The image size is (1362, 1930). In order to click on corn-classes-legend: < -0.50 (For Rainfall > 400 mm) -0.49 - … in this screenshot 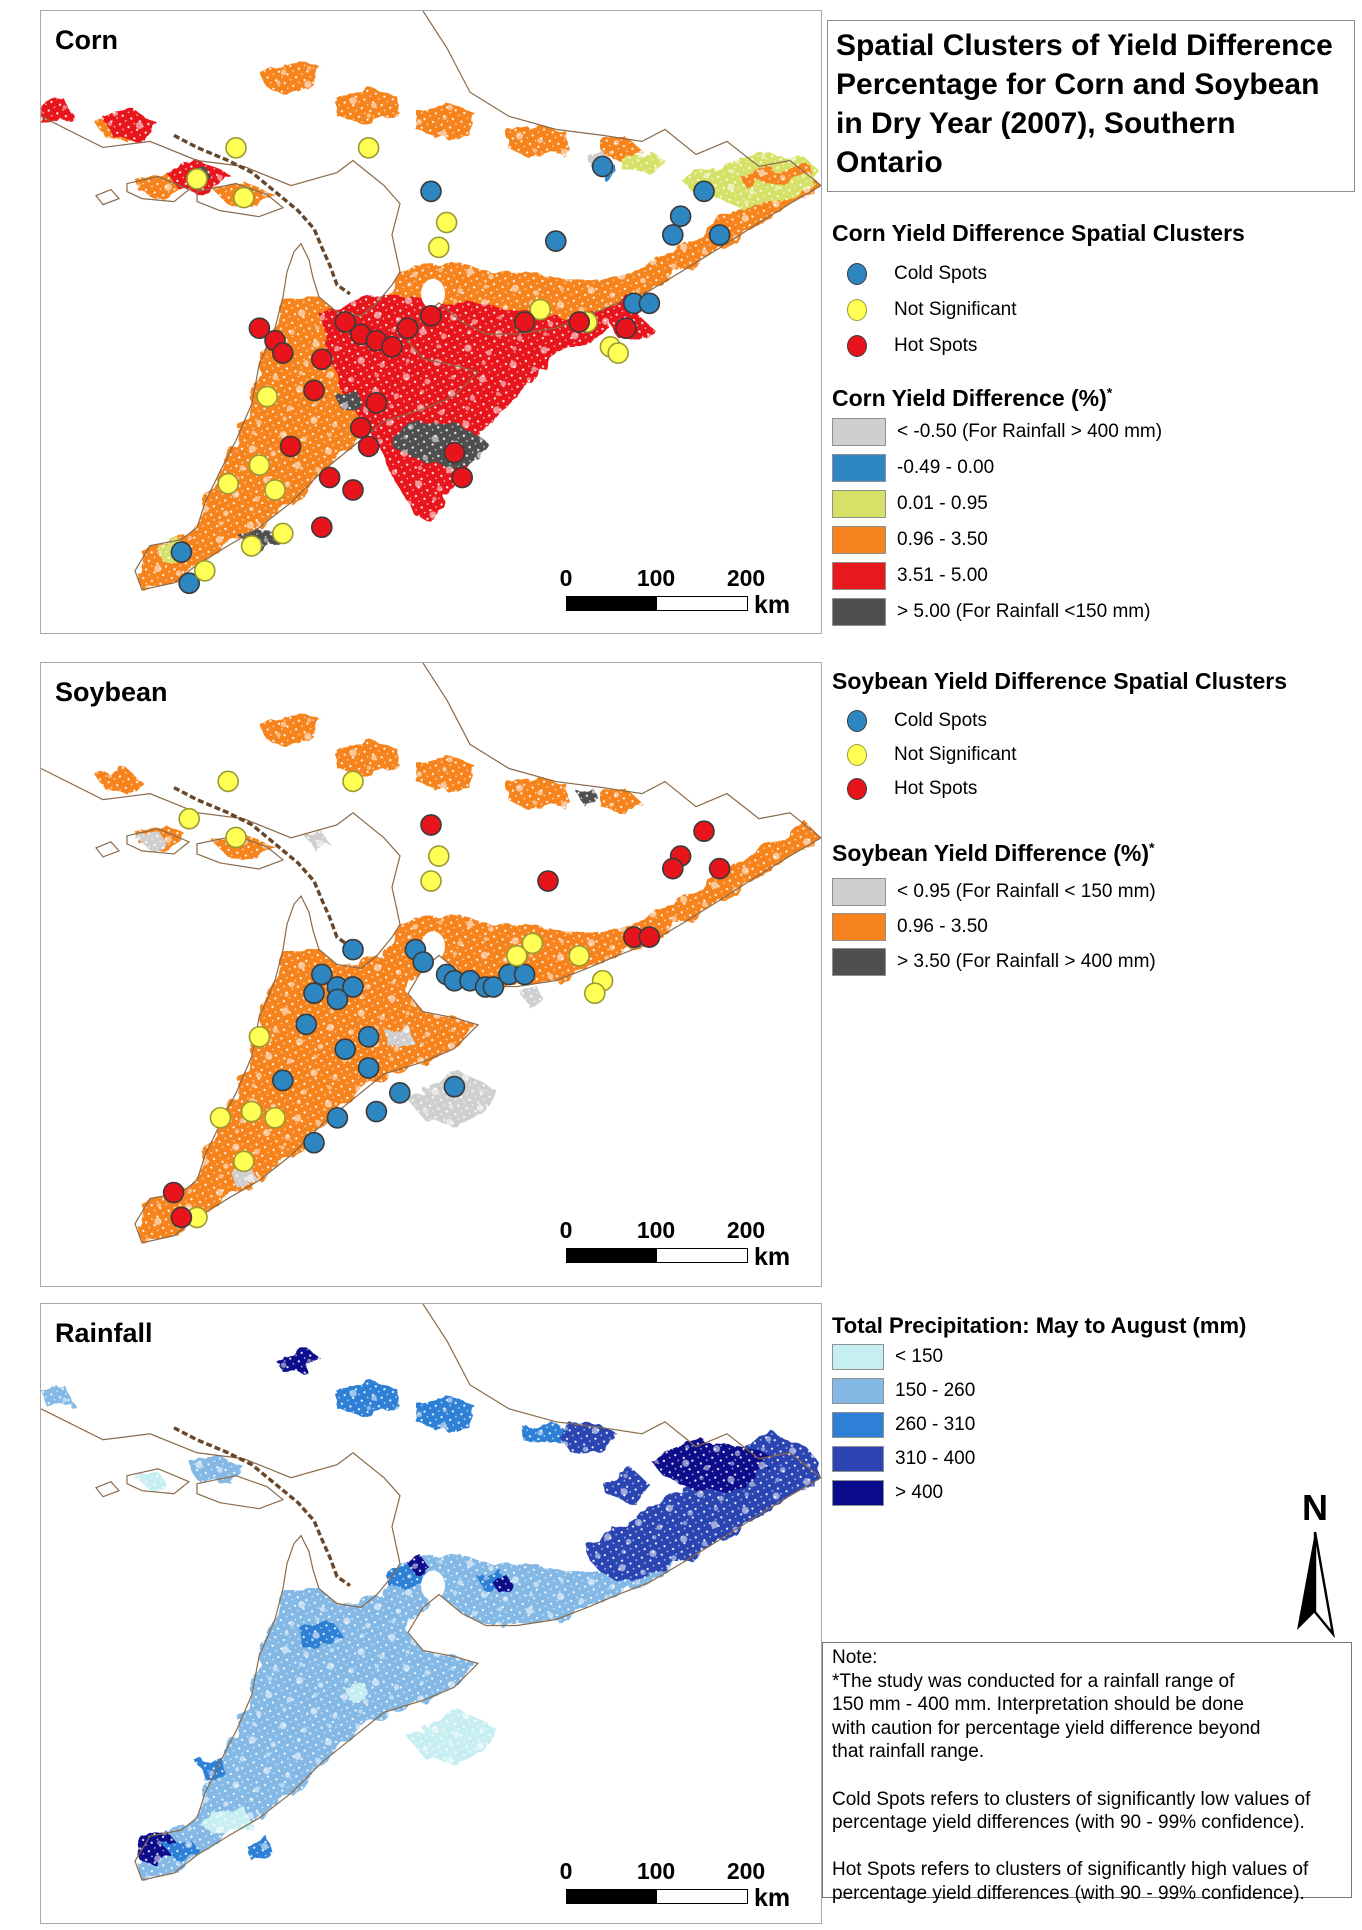, I will do `click(997, 522)`.